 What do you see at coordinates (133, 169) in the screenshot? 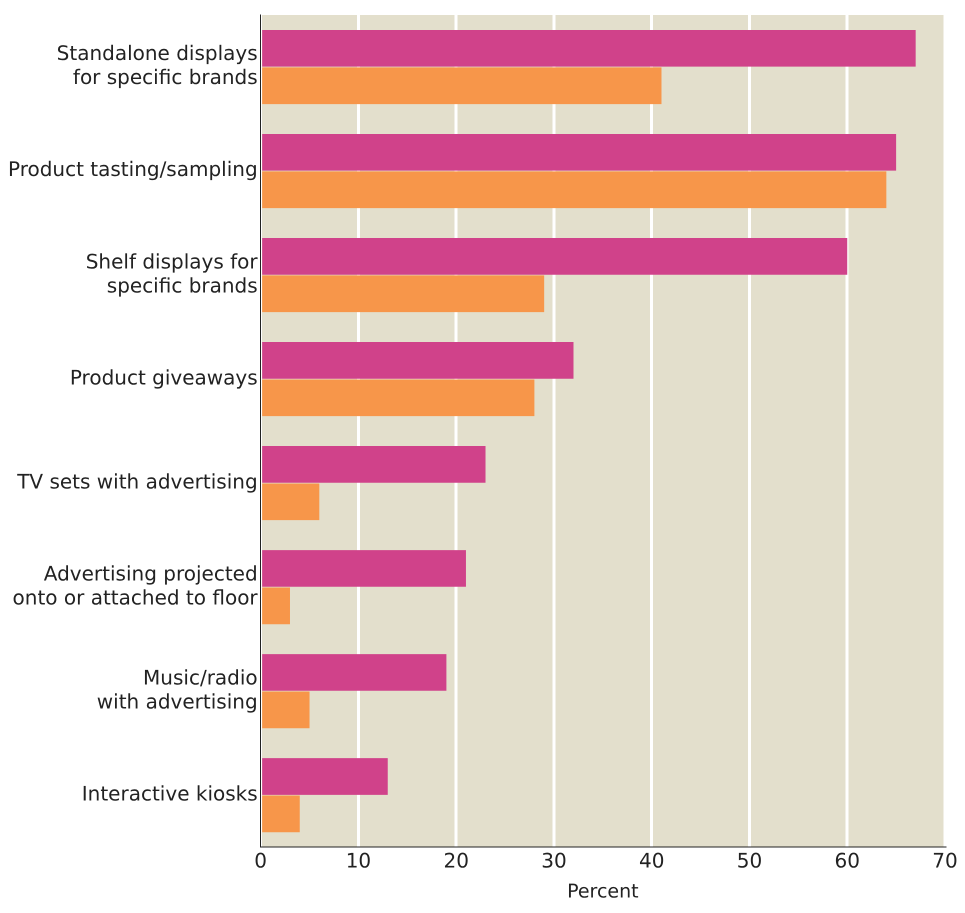
I see `y-tick-label: Product tasting/sampling` at bounding box center [133, 169].